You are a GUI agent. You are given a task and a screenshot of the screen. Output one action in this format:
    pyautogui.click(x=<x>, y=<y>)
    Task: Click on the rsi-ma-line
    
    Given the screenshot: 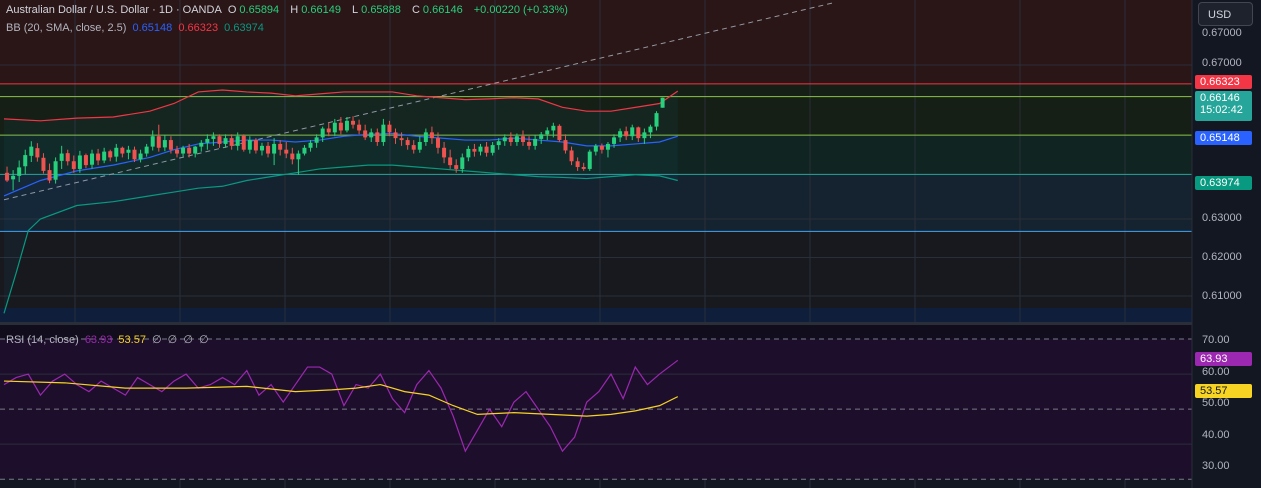 What is the action you would take?
    pyautogui.click(x=341, y=398)
    